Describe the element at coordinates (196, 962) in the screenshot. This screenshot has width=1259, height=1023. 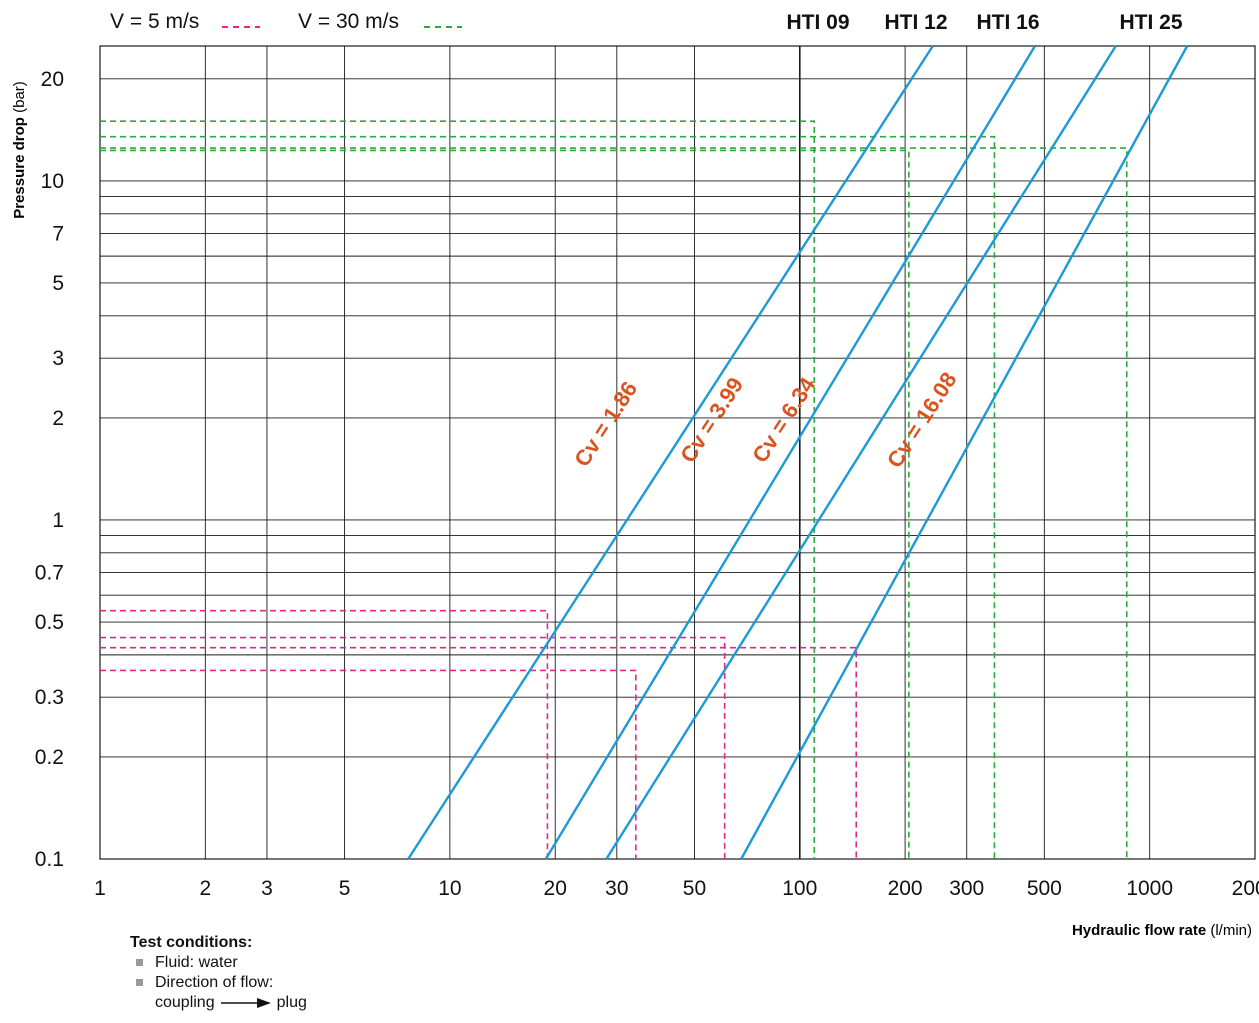
I see `test-condition-fluid: Fluid: water` at that location.